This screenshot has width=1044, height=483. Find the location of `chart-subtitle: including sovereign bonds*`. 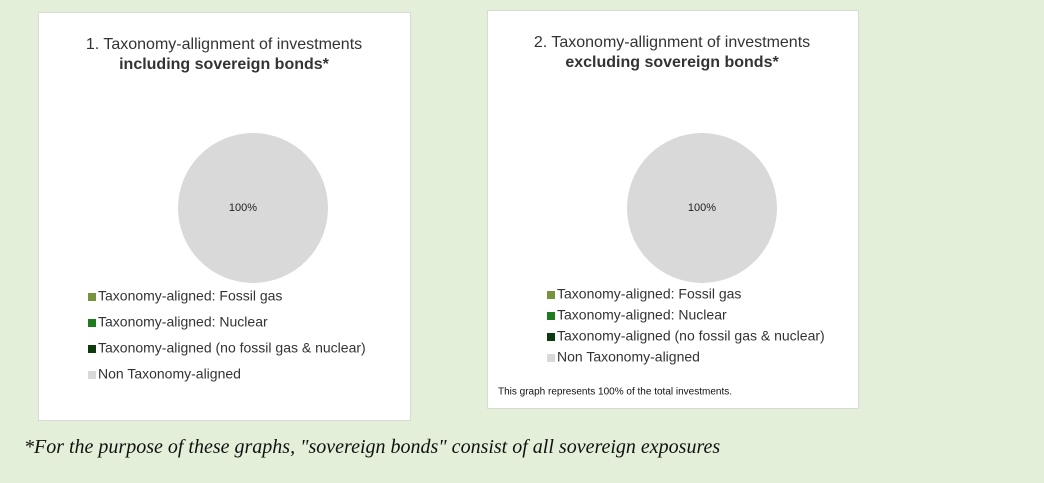

chart-subtitle: including sovereign bonds* is located at coordinates (224, 64).